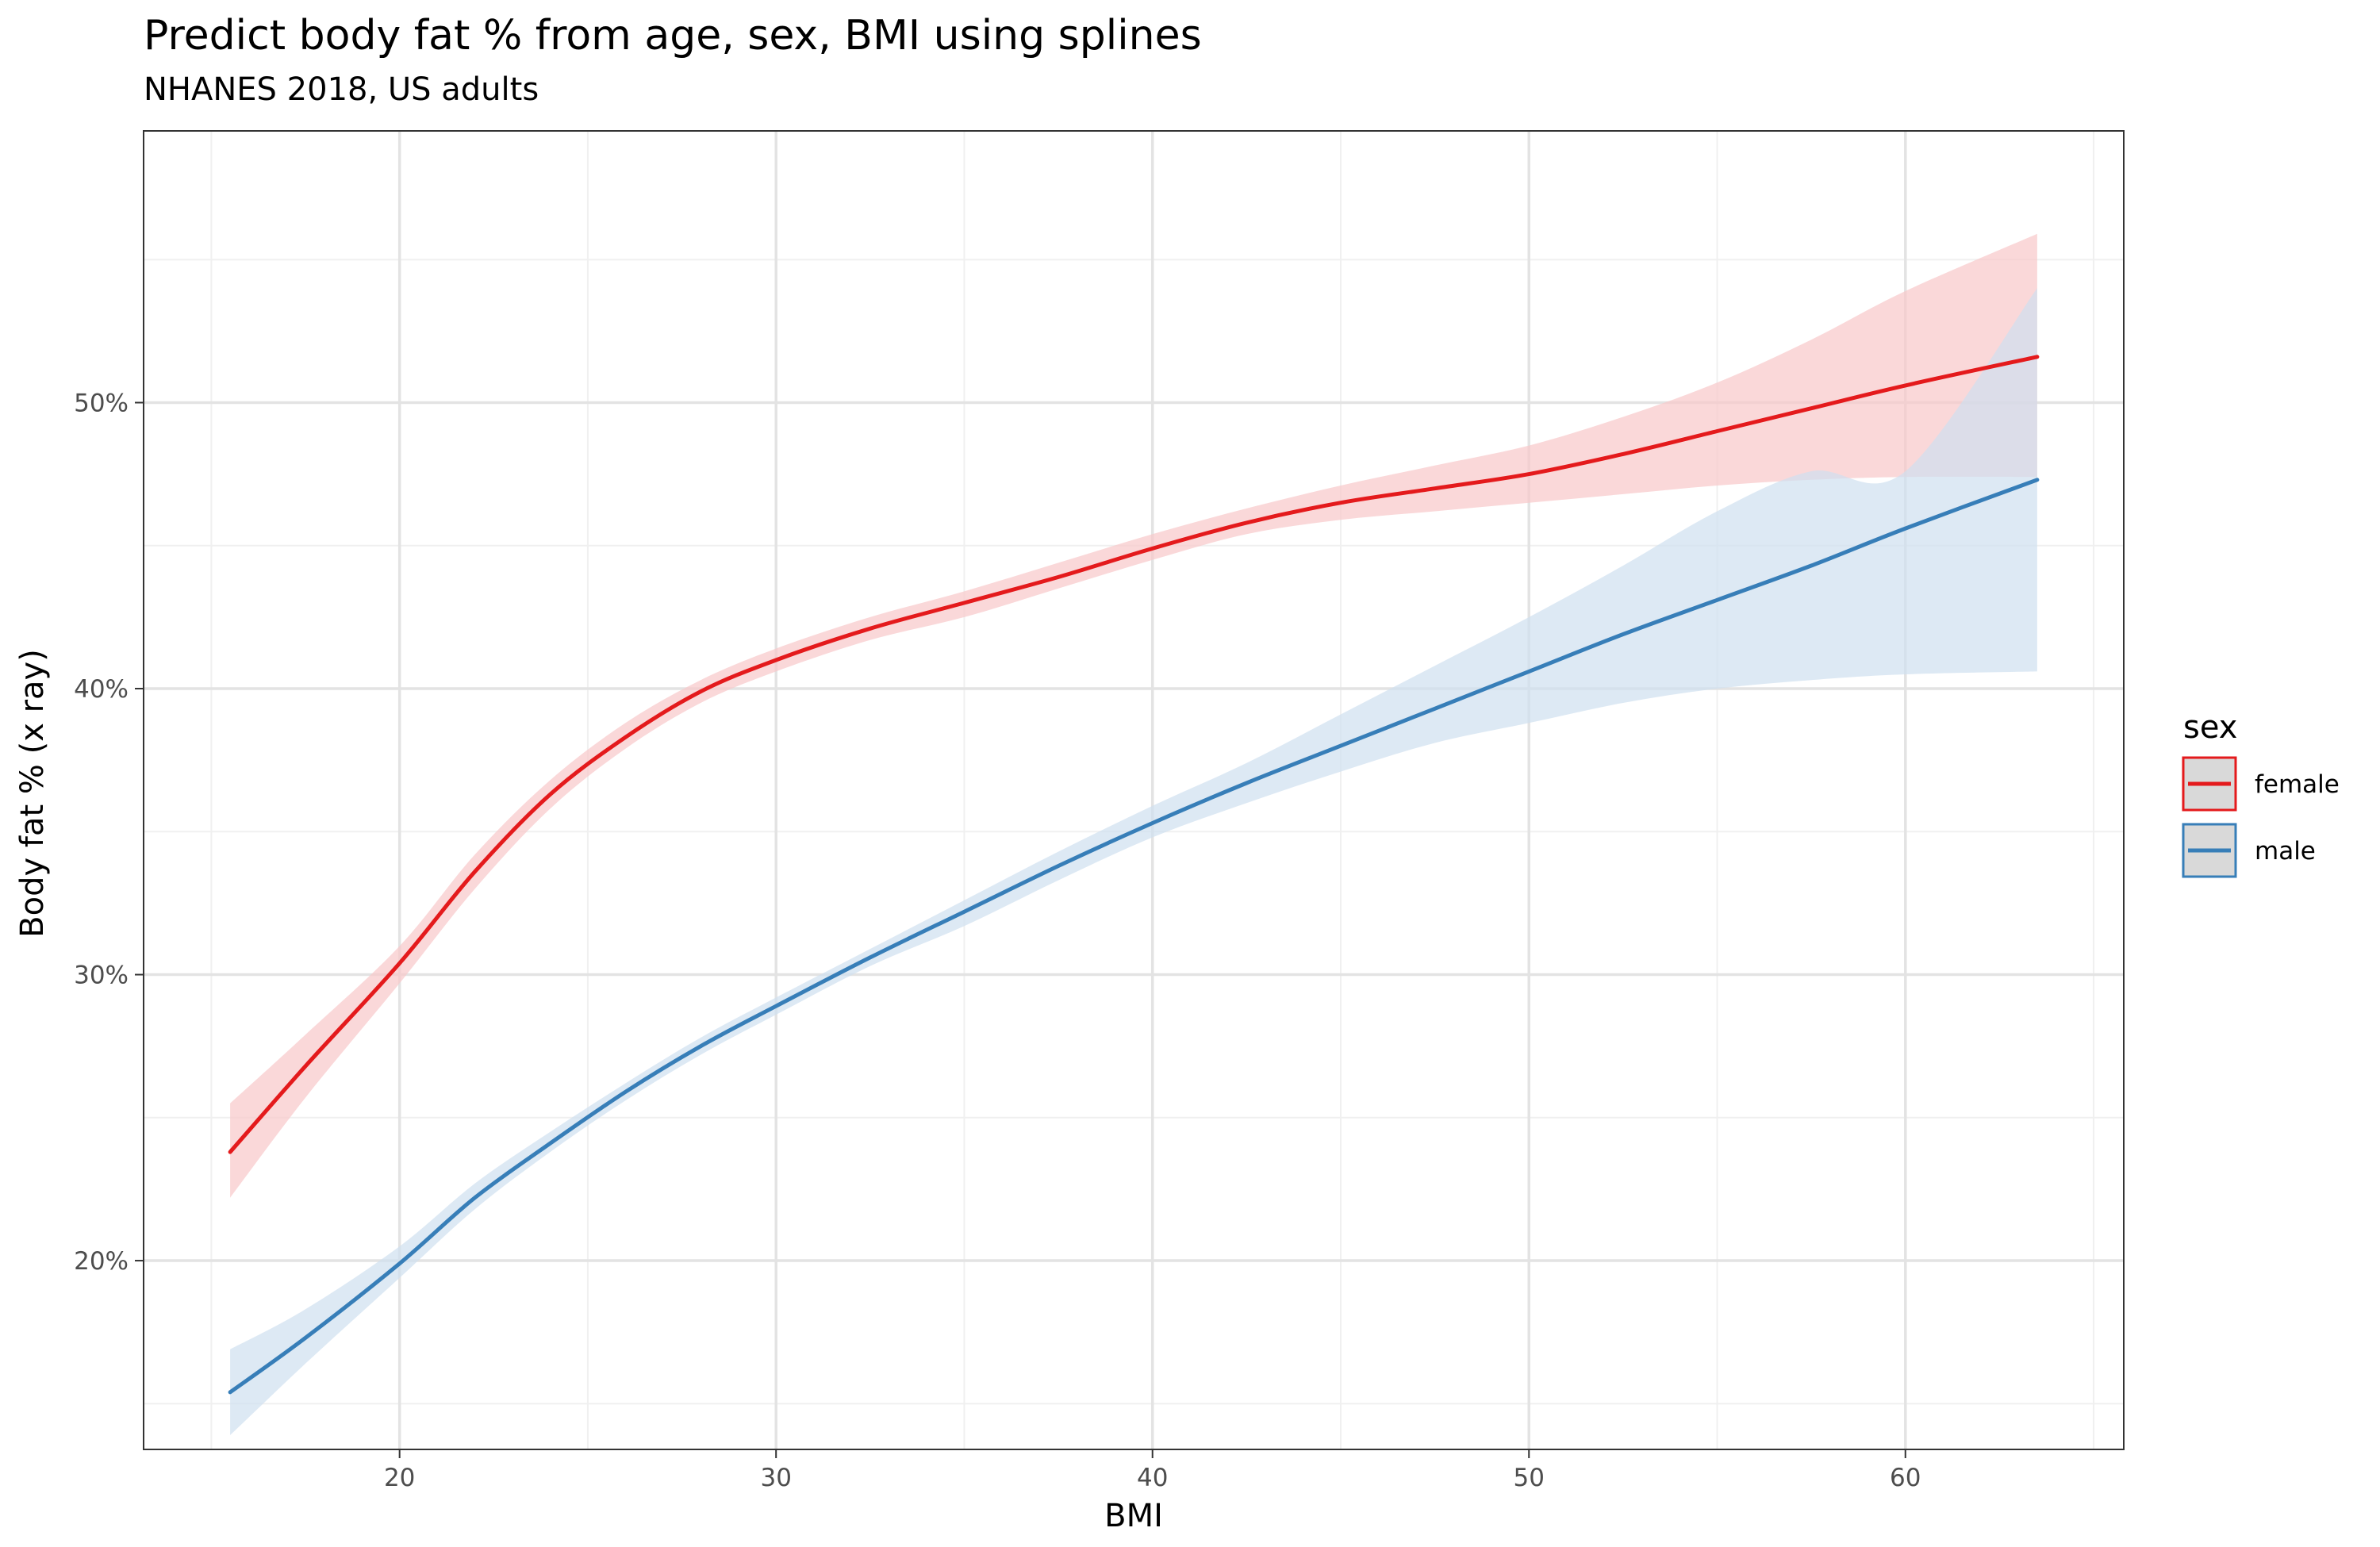 The height and width of the screenshot is (1547, 2380). What do you see at coordinates (2297, 784) in the screenshot?
I see `legend-label-female: female` at bounding box center [2297, 784].